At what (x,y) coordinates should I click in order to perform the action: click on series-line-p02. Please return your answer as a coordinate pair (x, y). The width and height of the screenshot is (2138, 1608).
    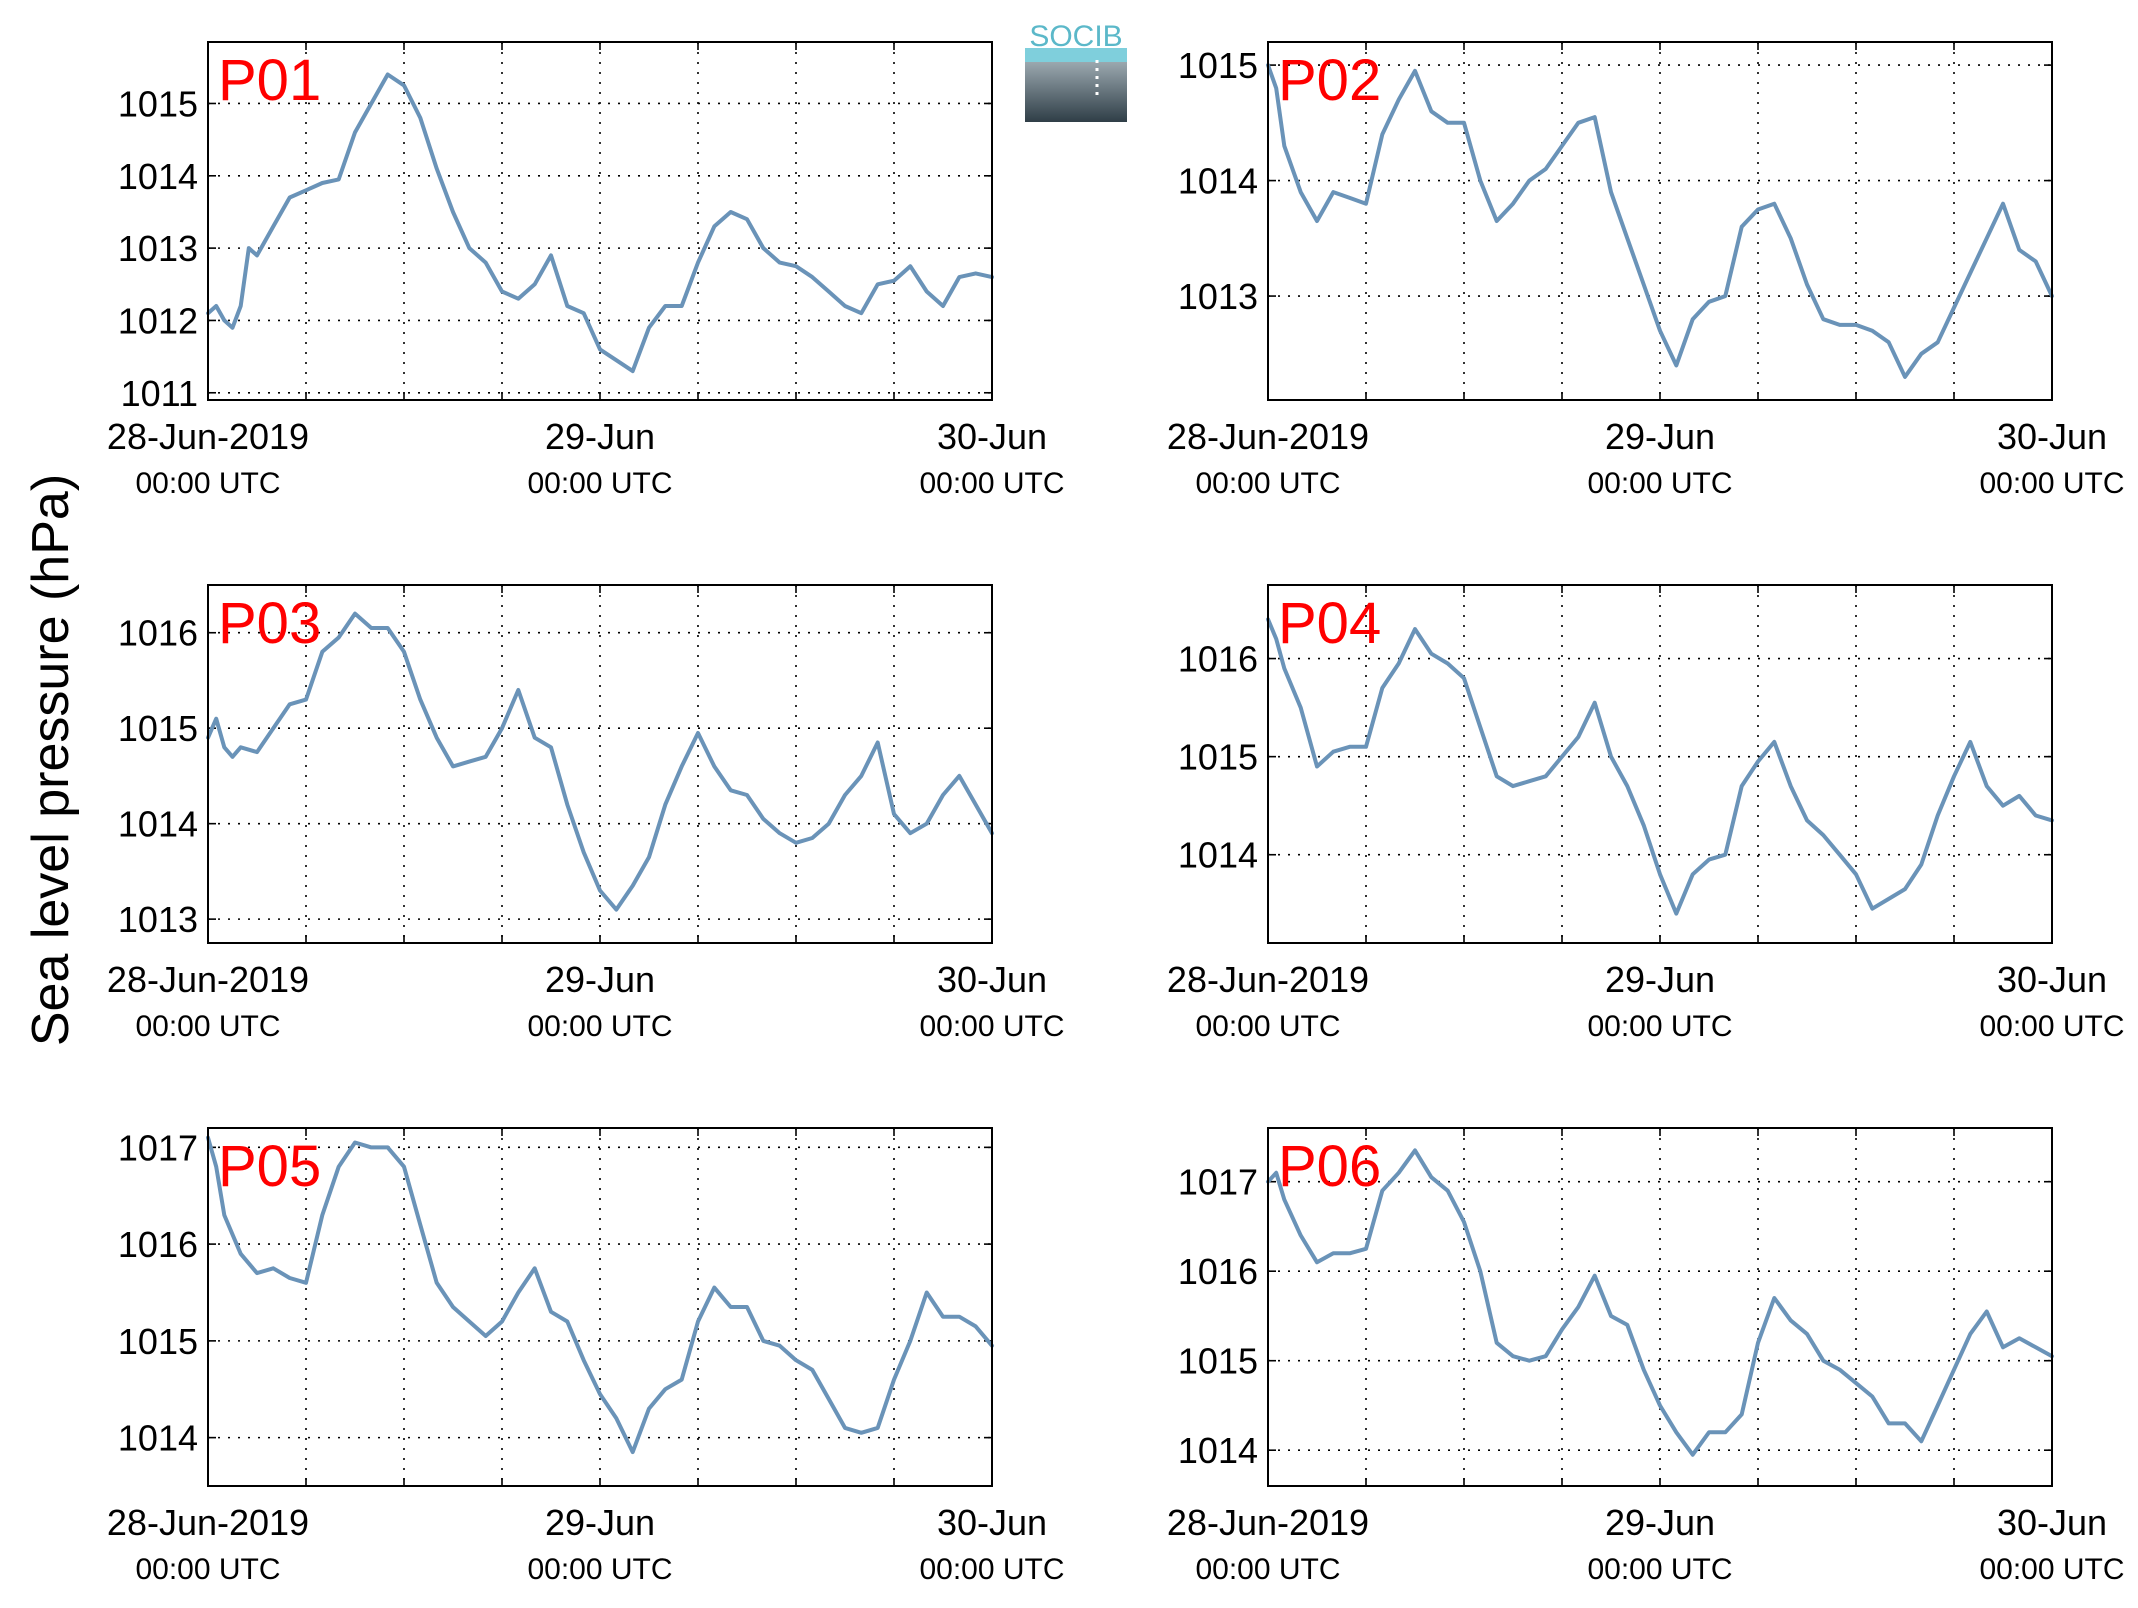
    Looking at the image, I should click on (1660, 221).